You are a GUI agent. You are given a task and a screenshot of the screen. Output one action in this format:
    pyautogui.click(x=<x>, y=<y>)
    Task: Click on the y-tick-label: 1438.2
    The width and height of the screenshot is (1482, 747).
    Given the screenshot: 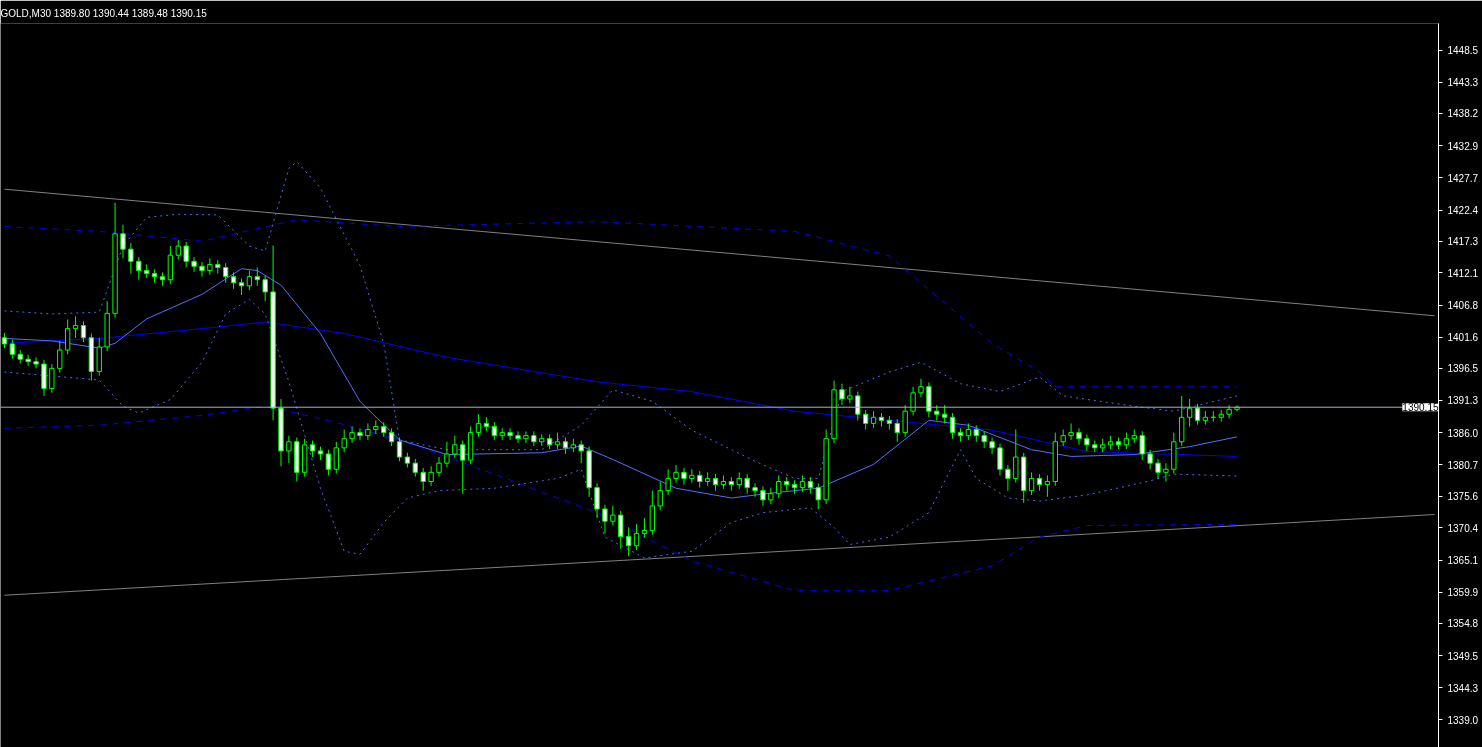 What is the action you would take?
    pyautogui.click(x=1463, y=114)
    